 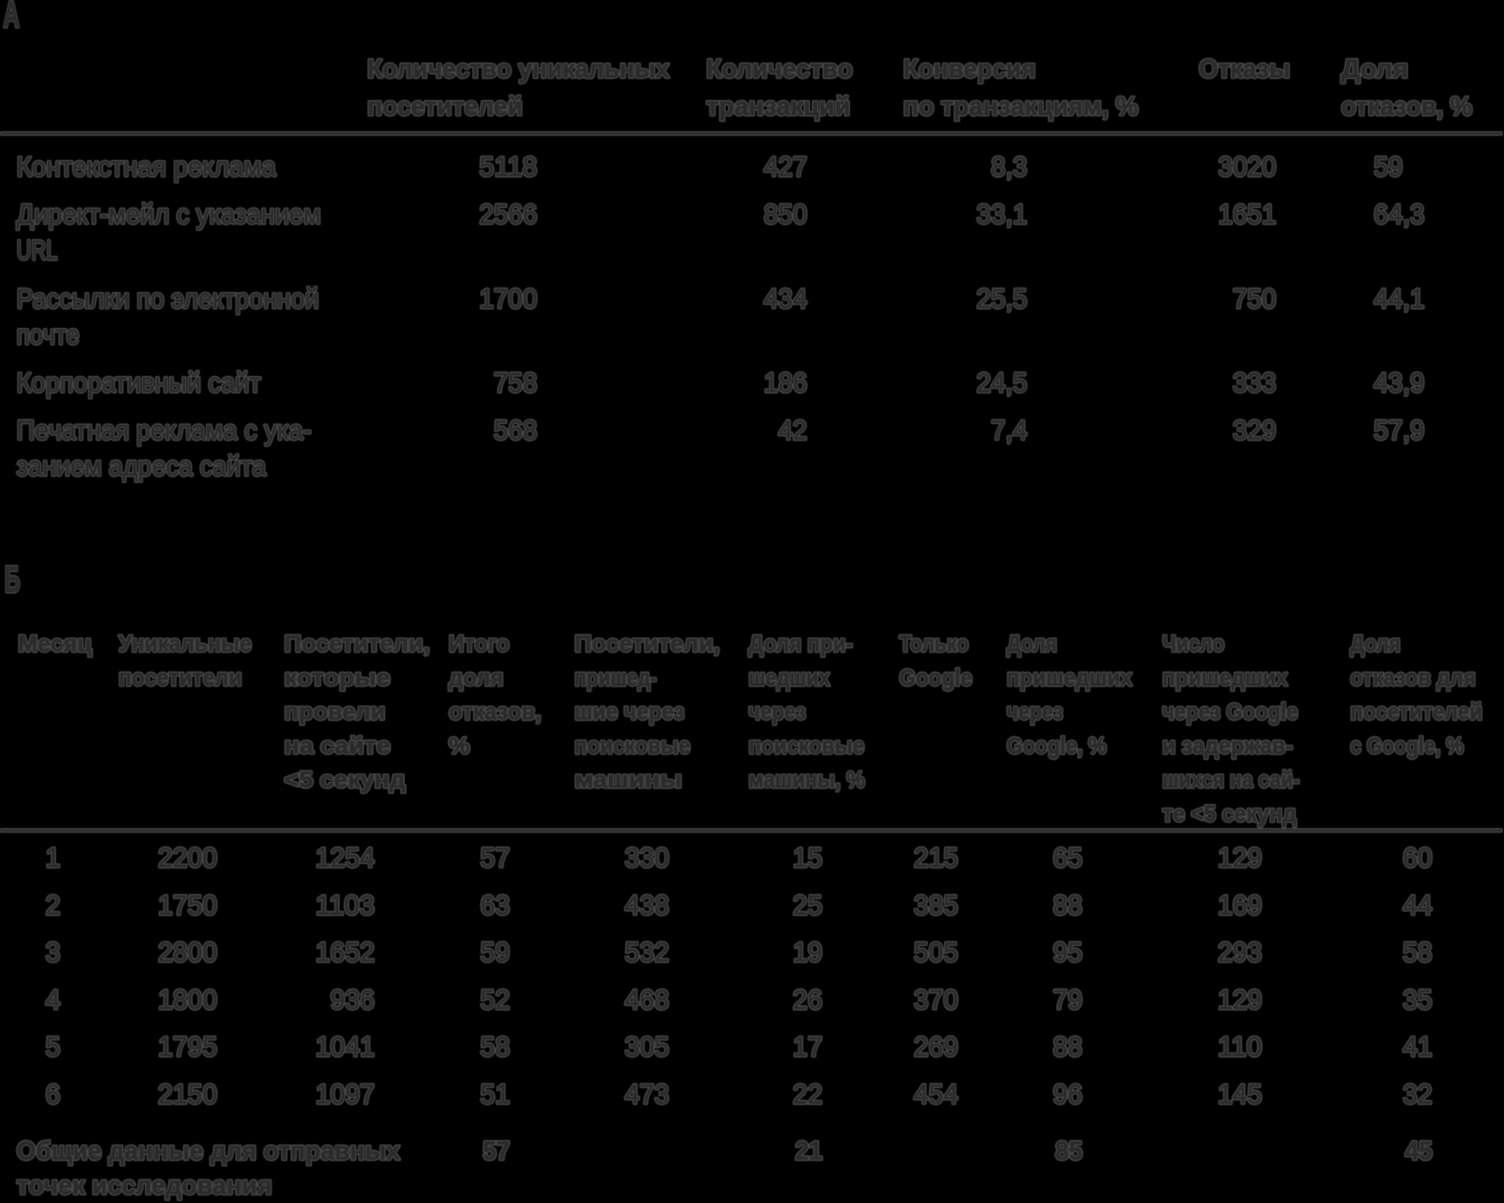 What do you see at coordinates (11, 17) in the screenshot?
I see `svg-text: А` at bounding box center [11, 17].